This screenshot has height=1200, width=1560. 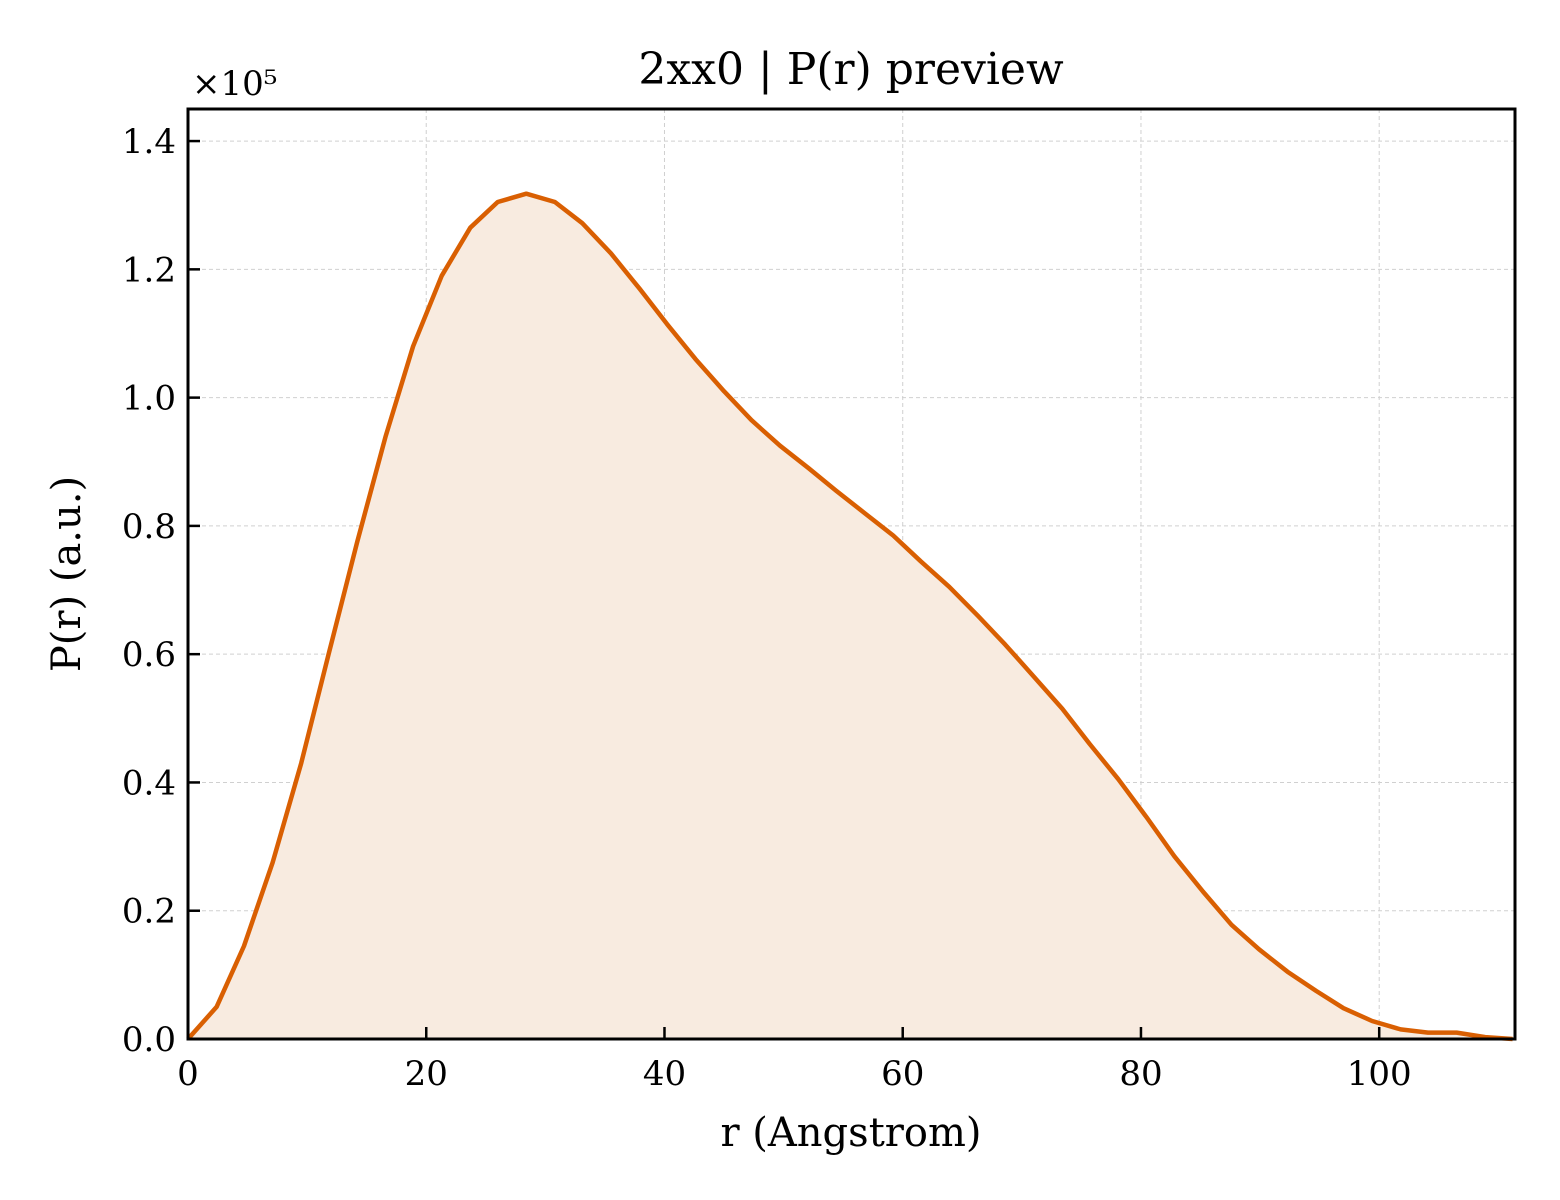 I want to click on y-tick-label: 0.2, so click(x=149, y=912).